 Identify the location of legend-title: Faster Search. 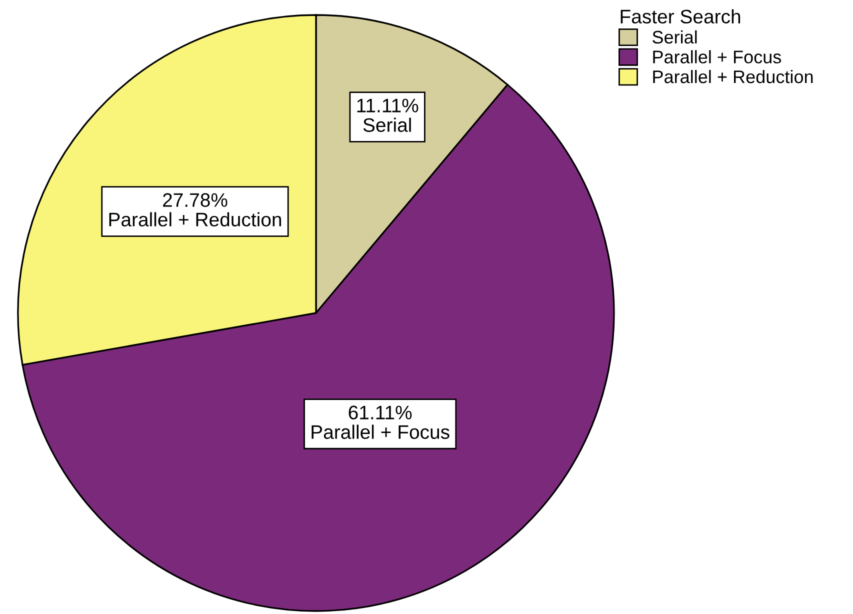
(680, 16).